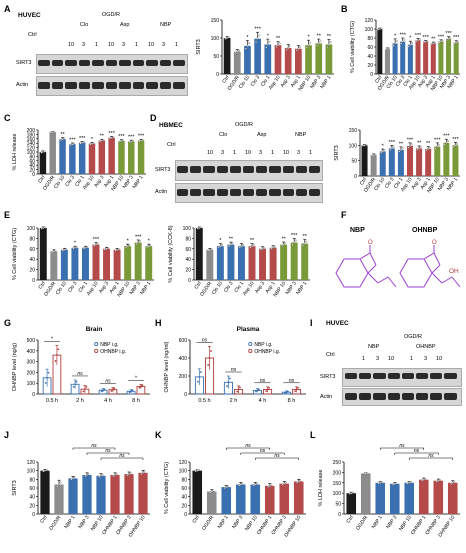 The height and width of the screenshot is (553, 466). What do you see at coordinates (273, 153) in the screenshot?
I see `dose-label: 1` at bounding box center [273, 153].